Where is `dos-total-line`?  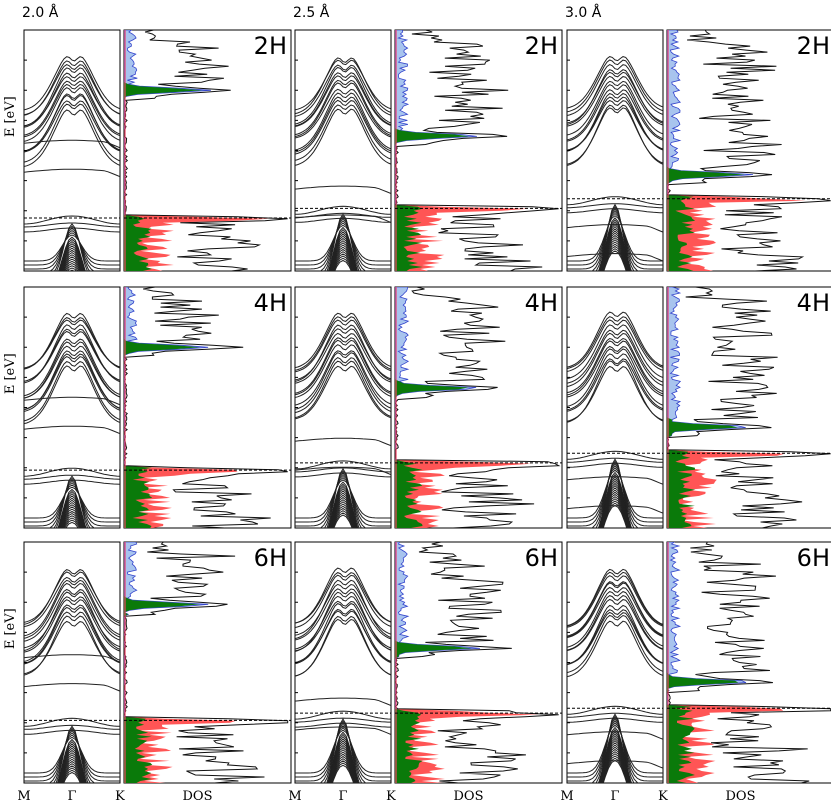 dos-total-line is located at coordinates (206, 662).